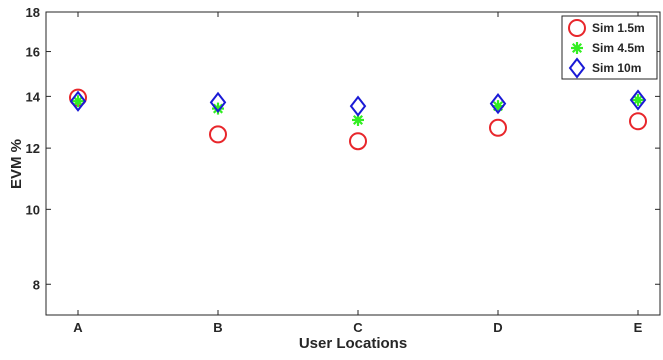 Image resolution: width=663 pixels, height=360 pixels. I want to click on x-tick-label: A, so click(78, 327).